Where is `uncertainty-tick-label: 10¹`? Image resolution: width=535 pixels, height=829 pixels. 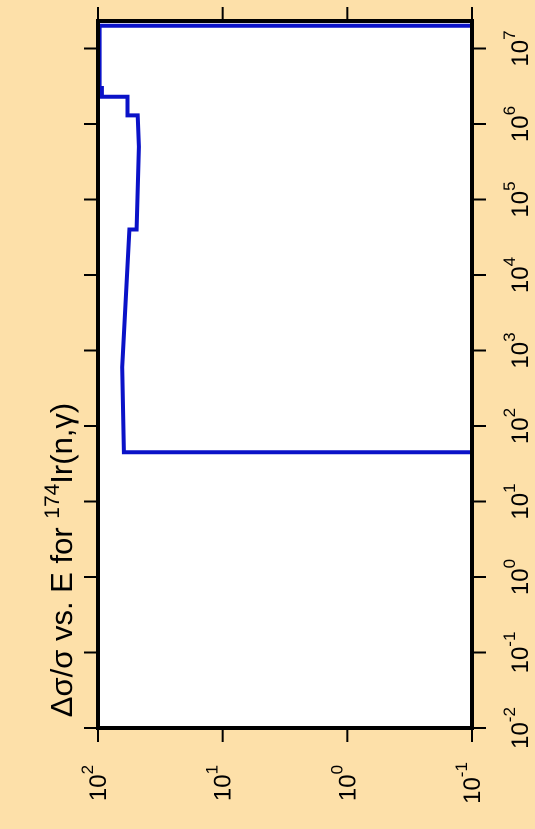 uncertainty-tick-label: 10¹ is located at coordinates (220, 783).